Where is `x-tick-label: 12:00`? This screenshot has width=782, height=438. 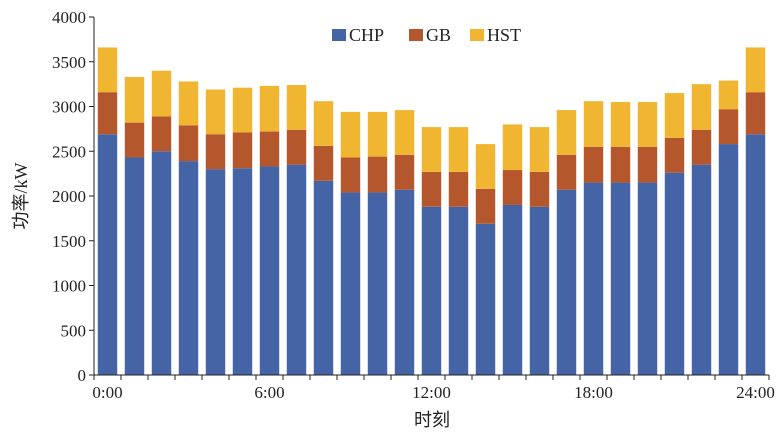 x-tick-label: 12:00 is located at coordinates (431, 392).